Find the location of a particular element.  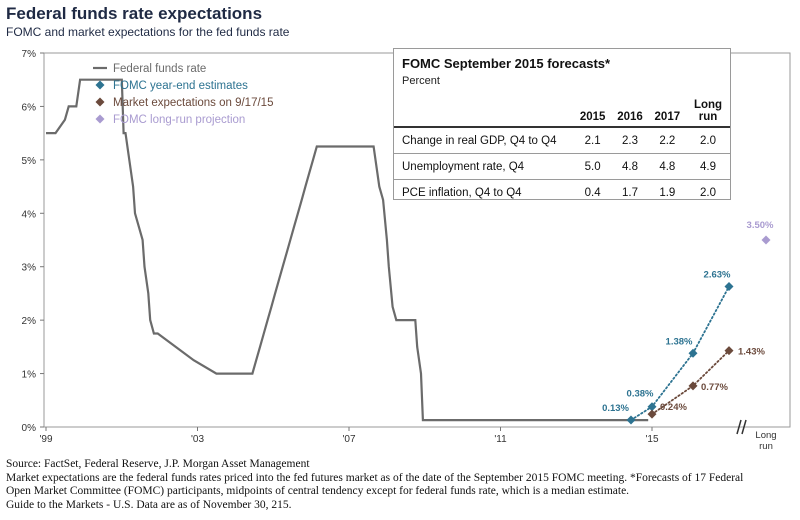

y-tick-label: 6% is located at coordinates (29, 107).